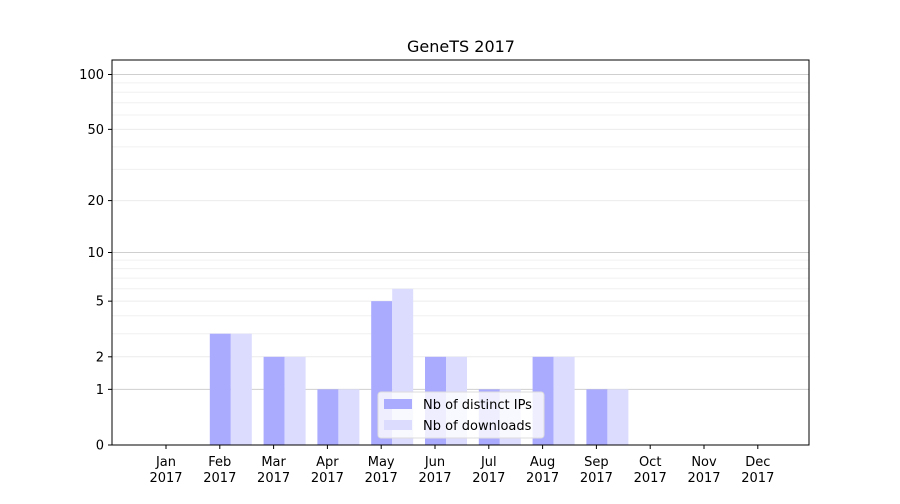  Describe the element at coordinates (477, 405) in the screenshot. I see `legend-label: Nb of distinct IPs` at that location.